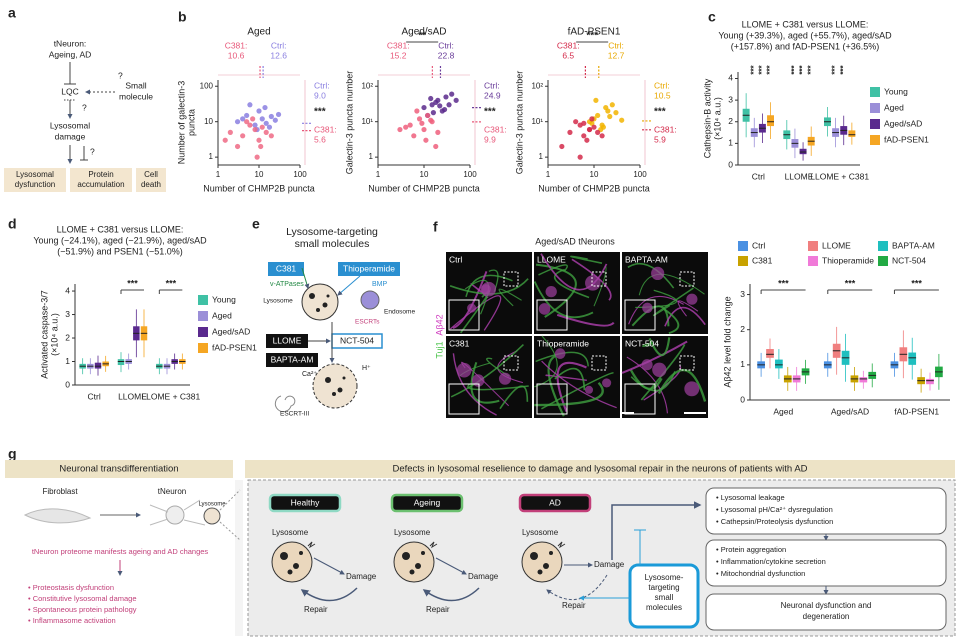 The width and height of the screenshot is (960, 638). What do you see at coordinates (805, 24) in the screenshot?
I see `chart-title: LLOME + C381 versus LLOME:` at bounding box center [805, 24].